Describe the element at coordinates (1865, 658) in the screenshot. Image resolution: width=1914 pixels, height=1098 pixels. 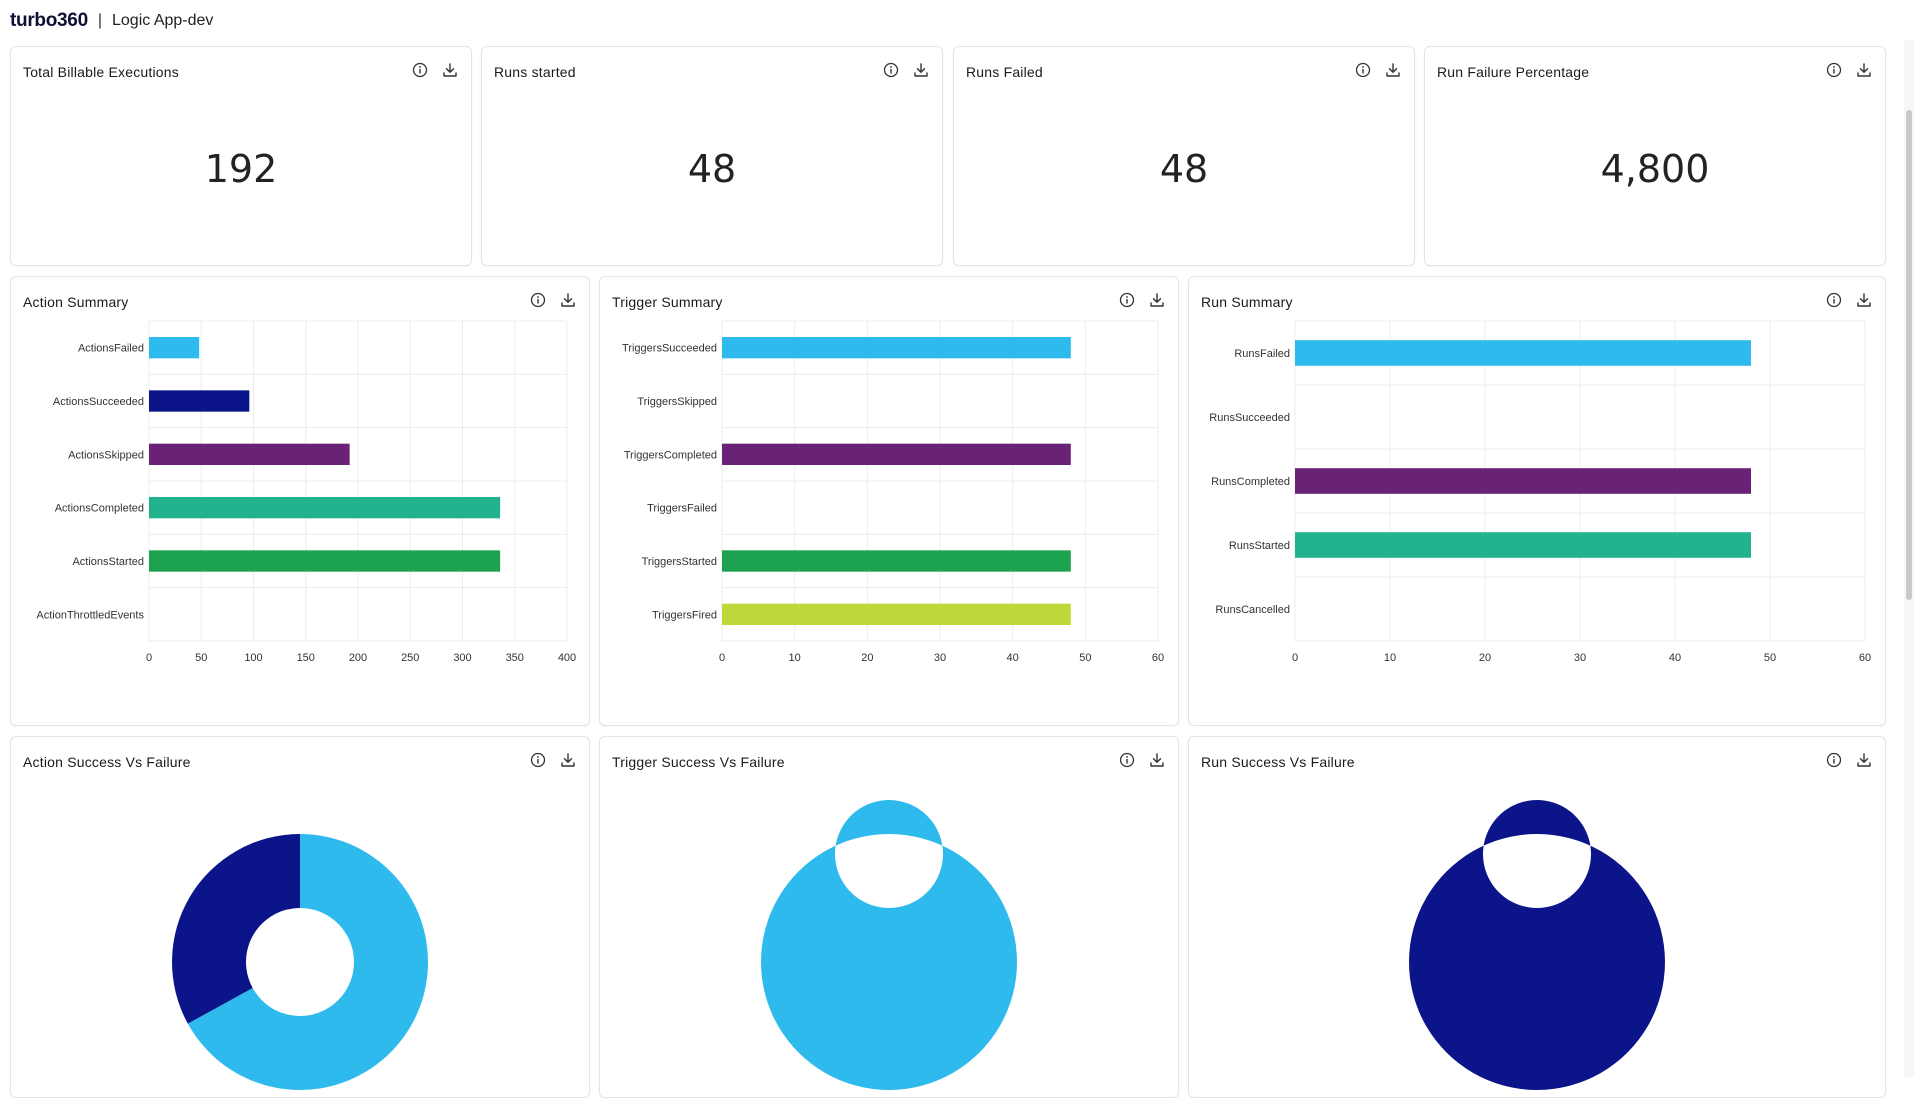
I see `x-tick-label: 60` at that location.